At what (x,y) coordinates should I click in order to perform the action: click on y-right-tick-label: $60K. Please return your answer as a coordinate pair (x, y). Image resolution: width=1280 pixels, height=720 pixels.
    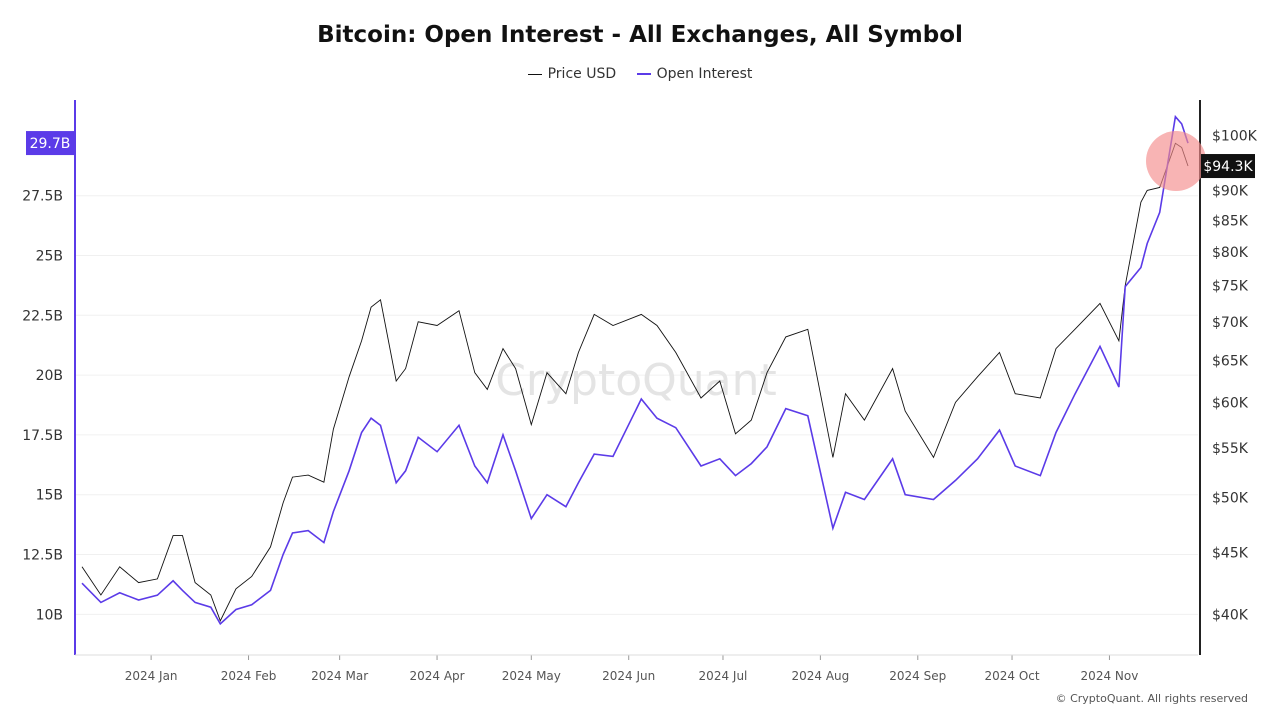
    Looking at the image, I should click on (1230, 403).